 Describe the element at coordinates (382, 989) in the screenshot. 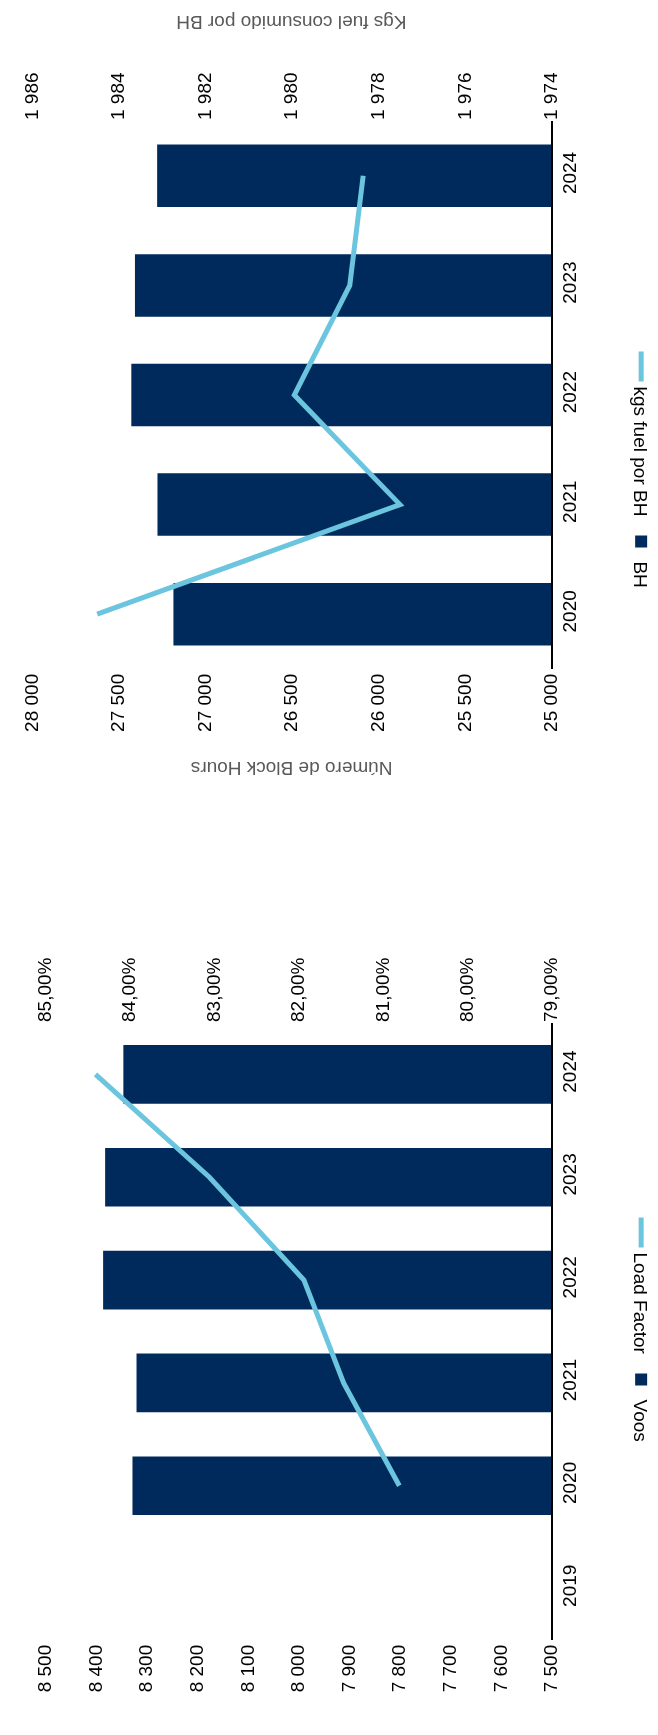

I see `x2-tick-label: 81,00%` at that location.